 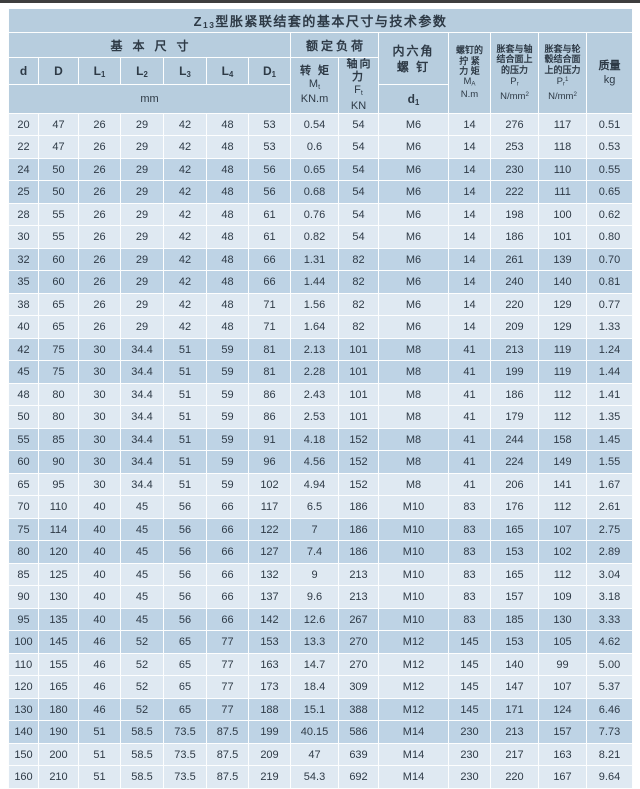 What do you see at coordinates (321, 192) in the screenshot?
I see `table-row: 25 50 26 29 42 48 56 0.68 54 M6 14 222 111 0.65` at bounding box center [321, 192].